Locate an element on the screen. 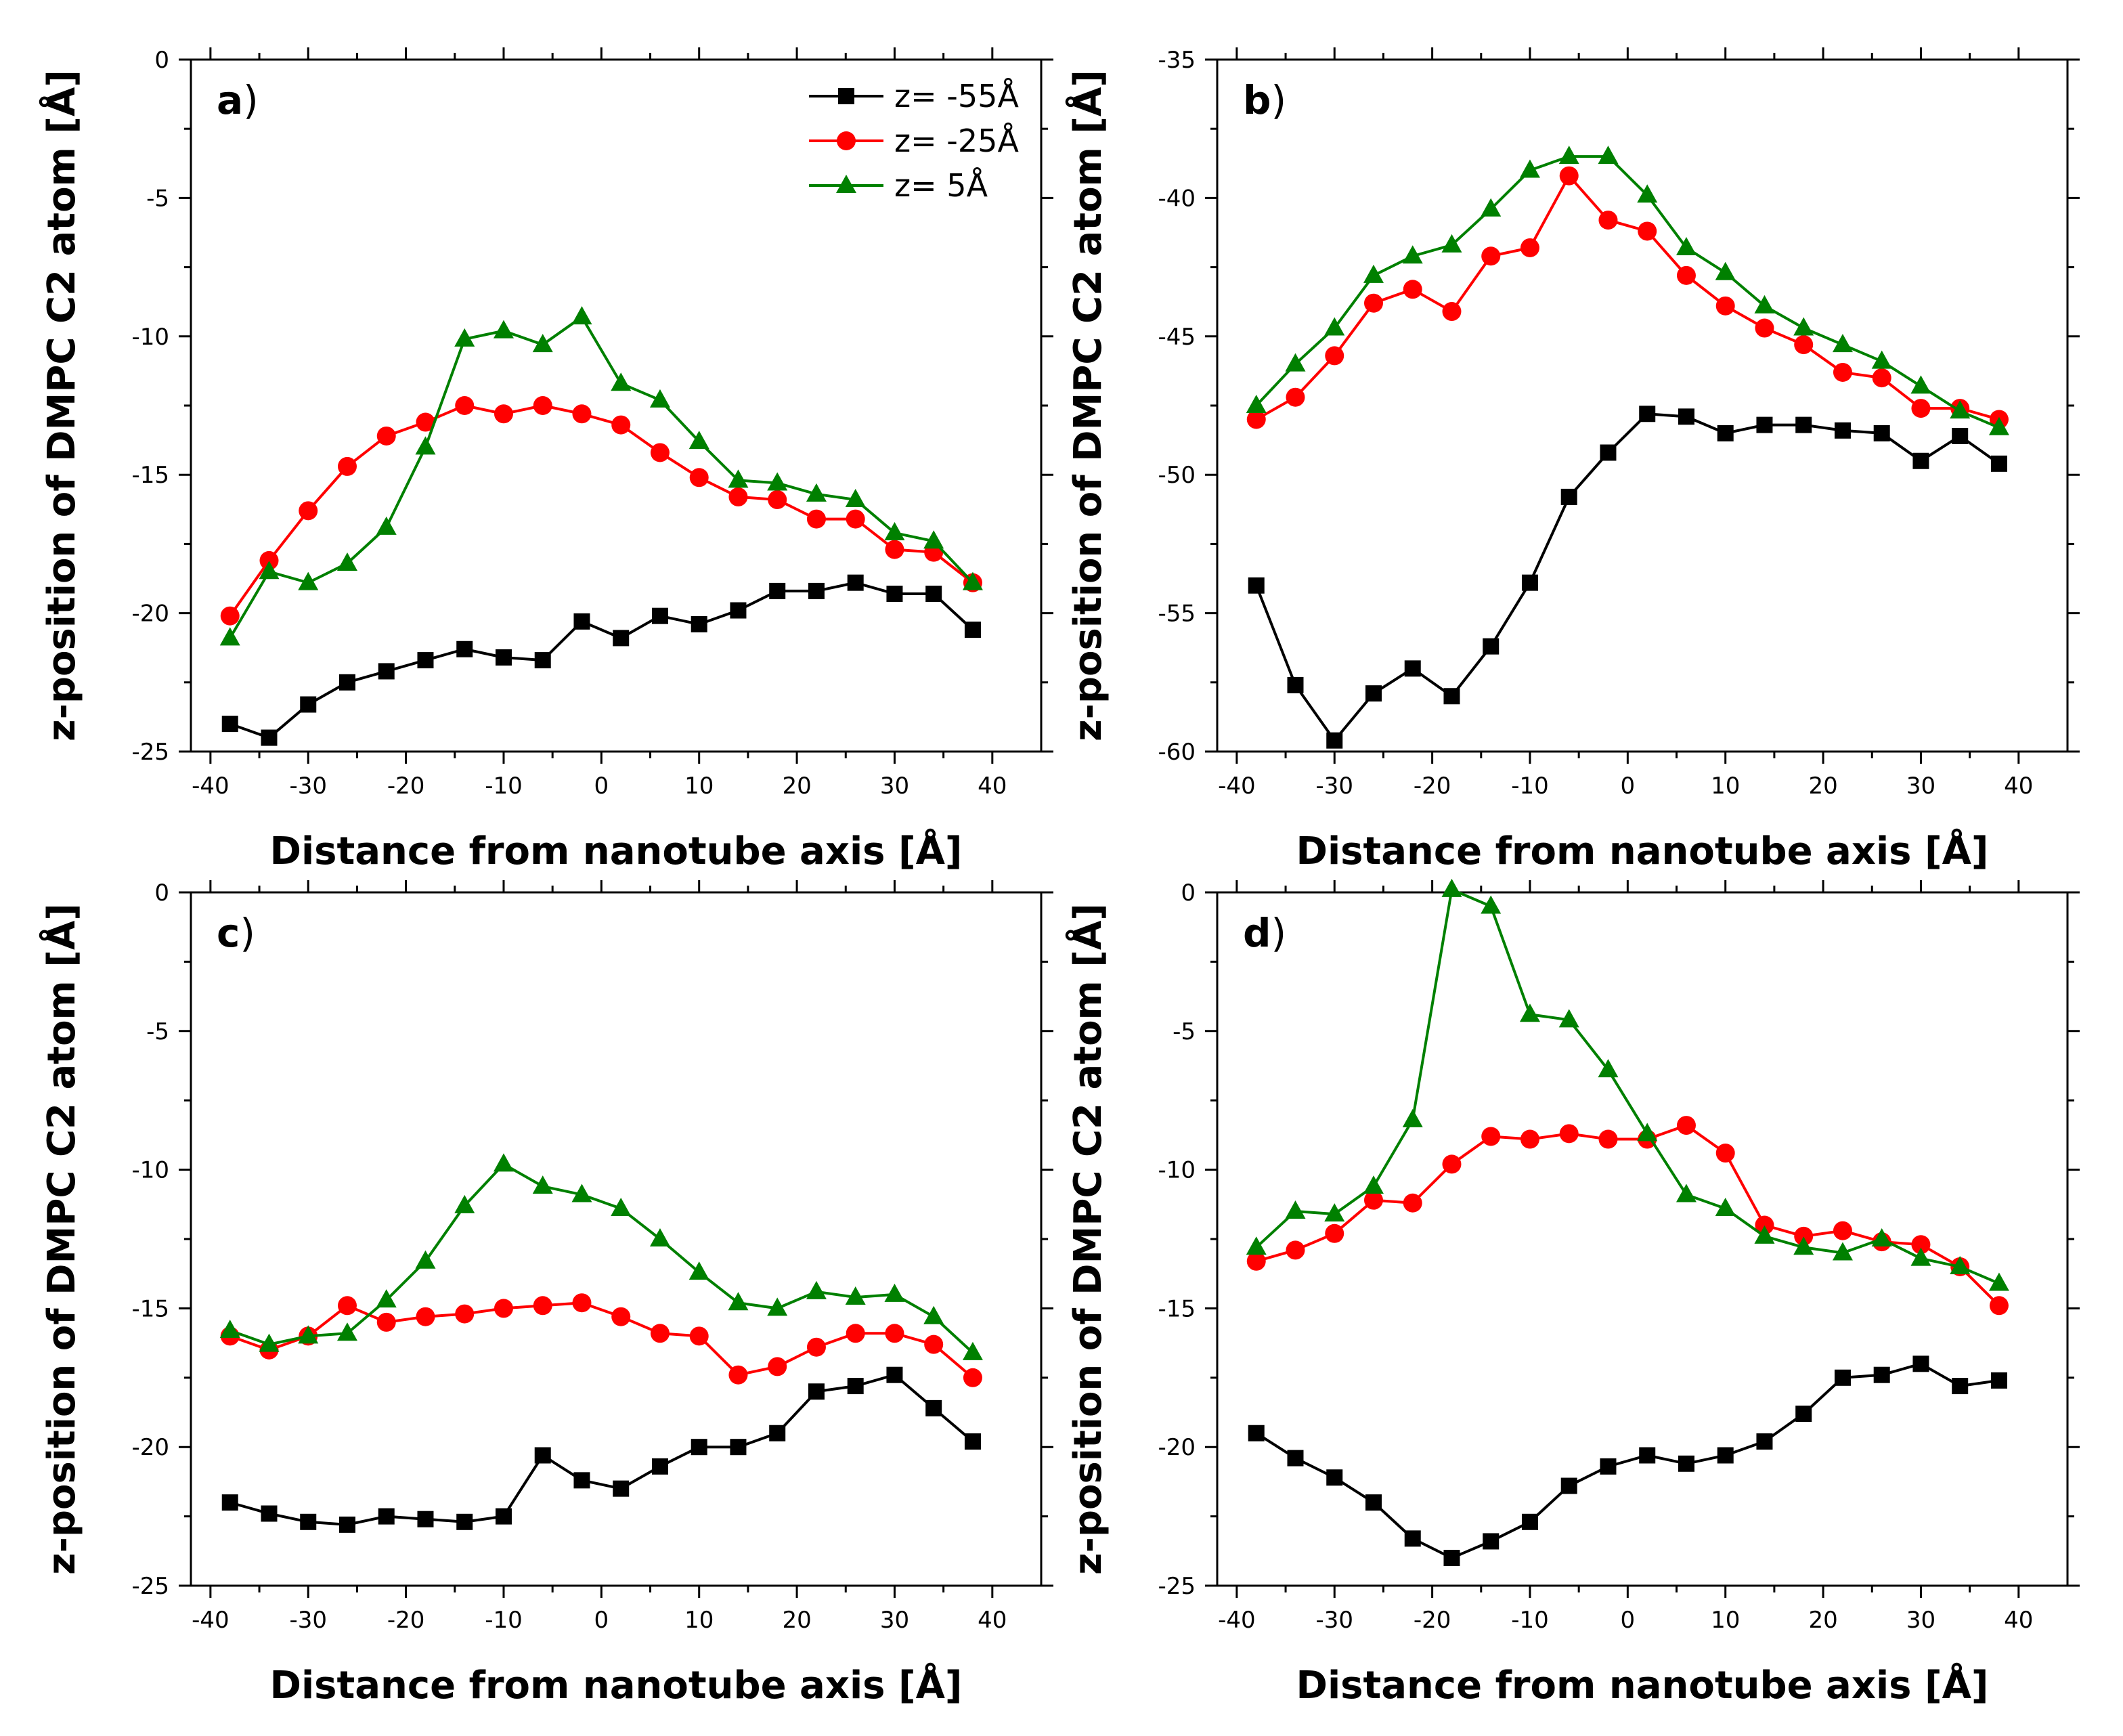 This screenshot has height=1736, width=2123. x-tick-label: -30 is located at coordinates (1334, 1620).